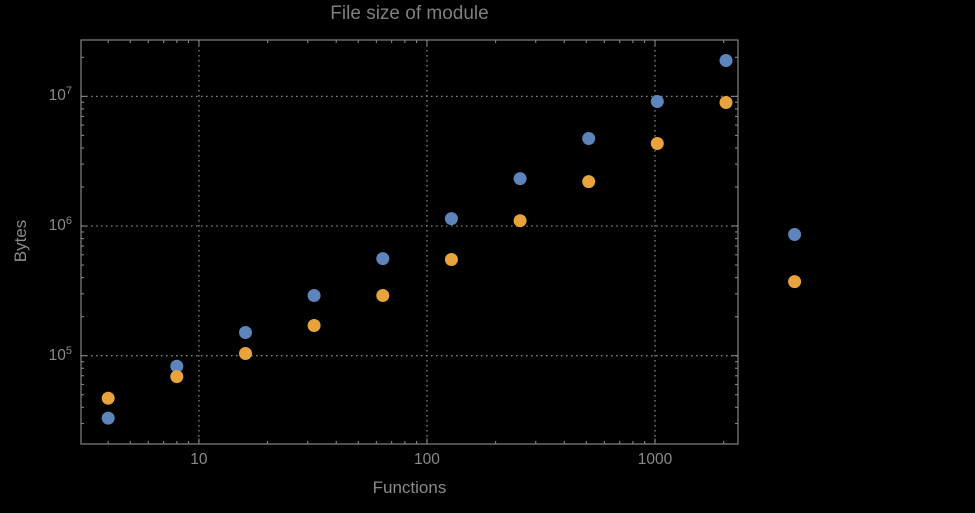 This screenshot has width=975, height=513. I want to click on chart-title: File size of module, so click(409, 13).